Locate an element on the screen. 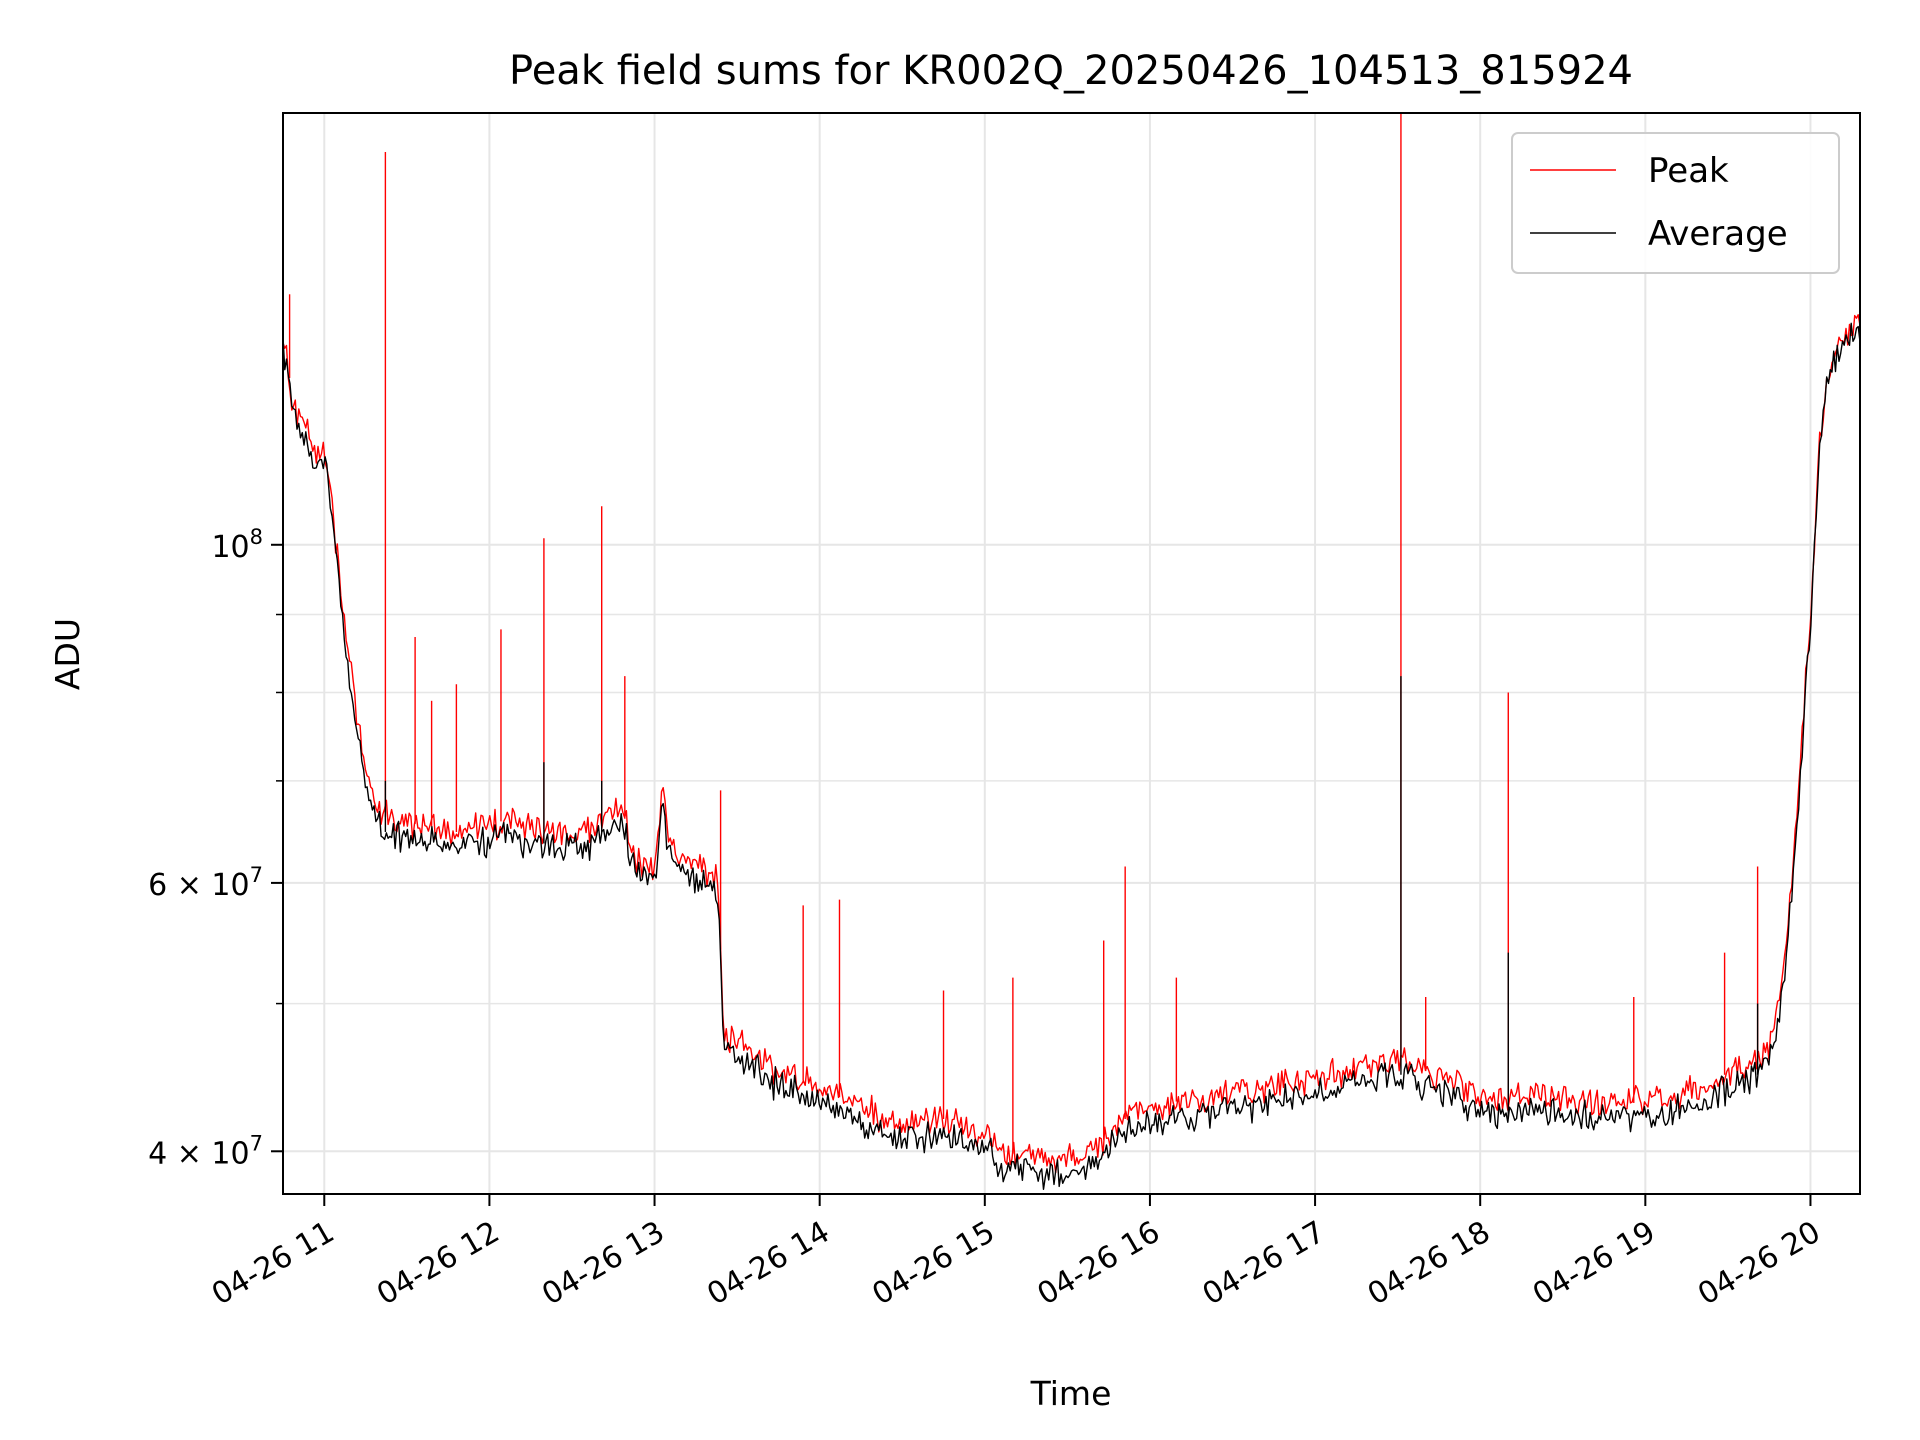 The width and height of the screenshot is (1920, 1440). y-tick-label: 6 × 107 is located at coordinates (205, 883).